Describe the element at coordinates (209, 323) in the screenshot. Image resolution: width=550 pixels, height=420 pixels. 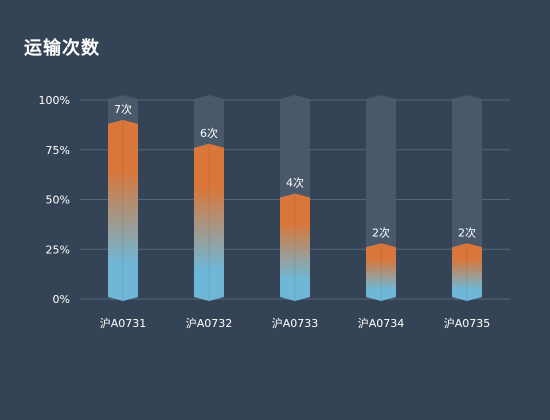
I see `x-tick-label: 沪A0732` at that location.